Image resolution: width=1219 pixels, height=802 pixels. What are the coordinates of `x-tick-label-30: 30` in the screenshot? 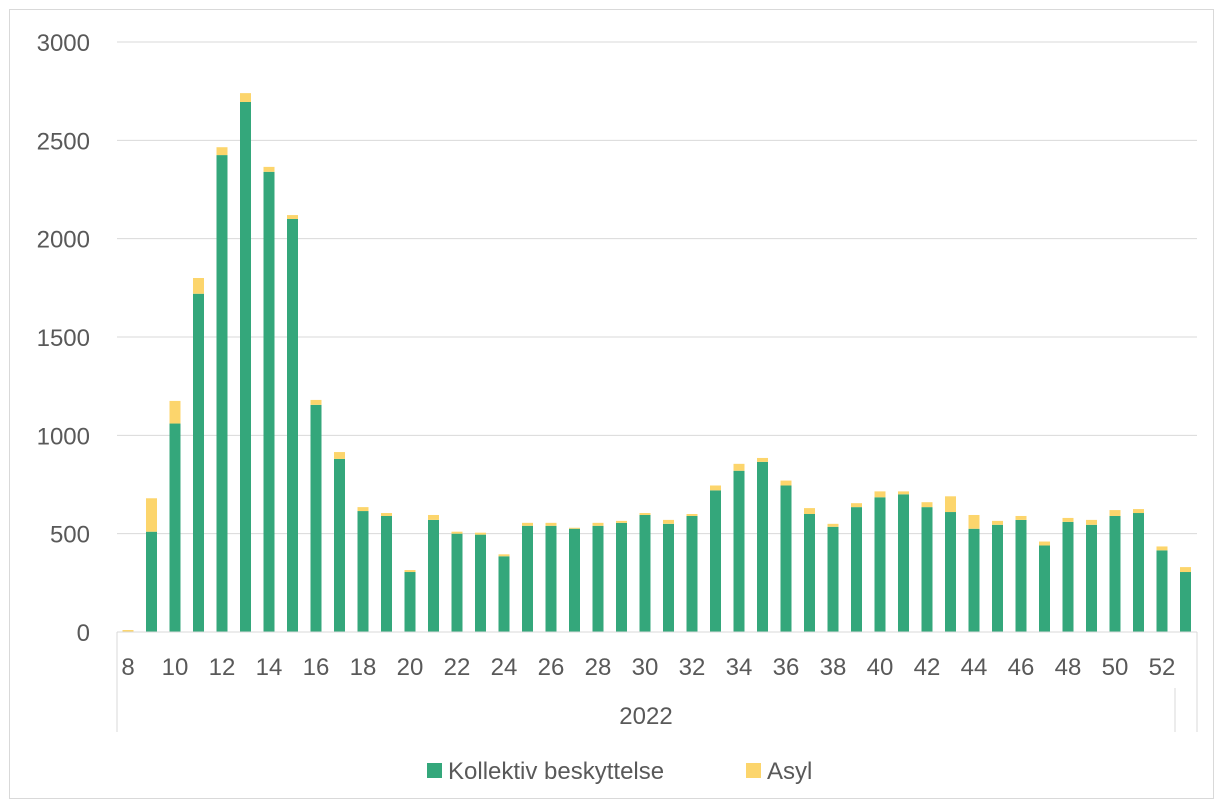 It's located at (645, 667).